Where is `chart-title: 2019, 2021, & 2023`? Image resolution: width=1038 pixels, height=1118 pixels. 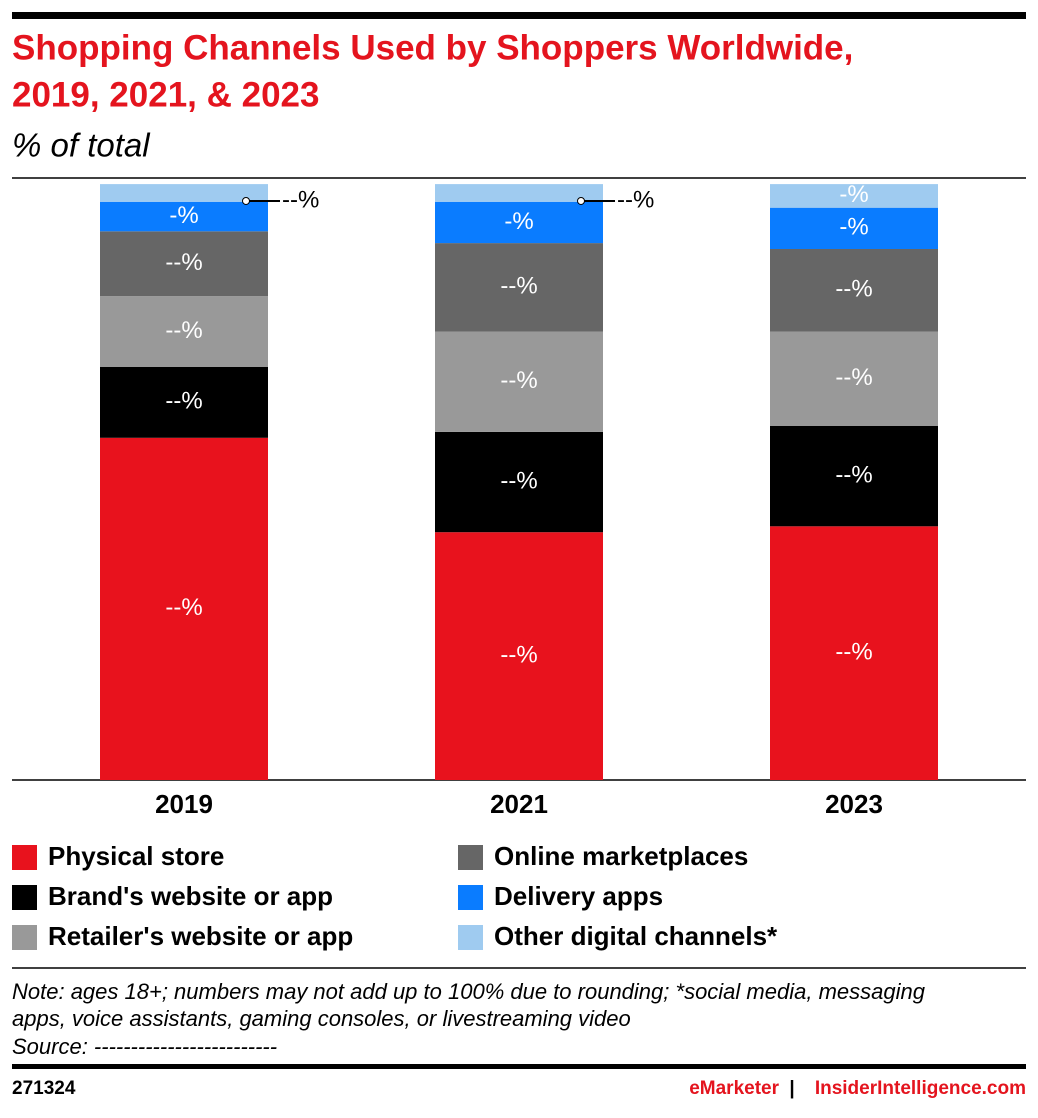
chart-title: 2019, 2021, & 2023 is located at coordinates (165, 94).